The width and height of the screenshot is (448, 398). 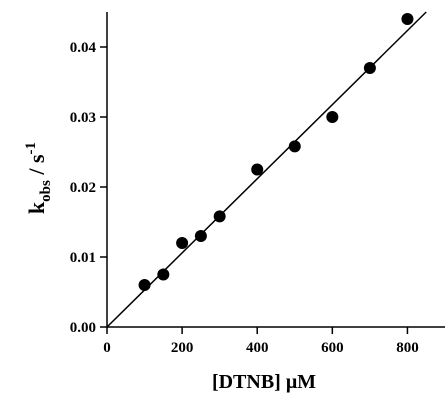 What do you see at coordinates (182, 348) in the screenshot?
I see `x-tick-label: 200` at bounding box center [182, 348].